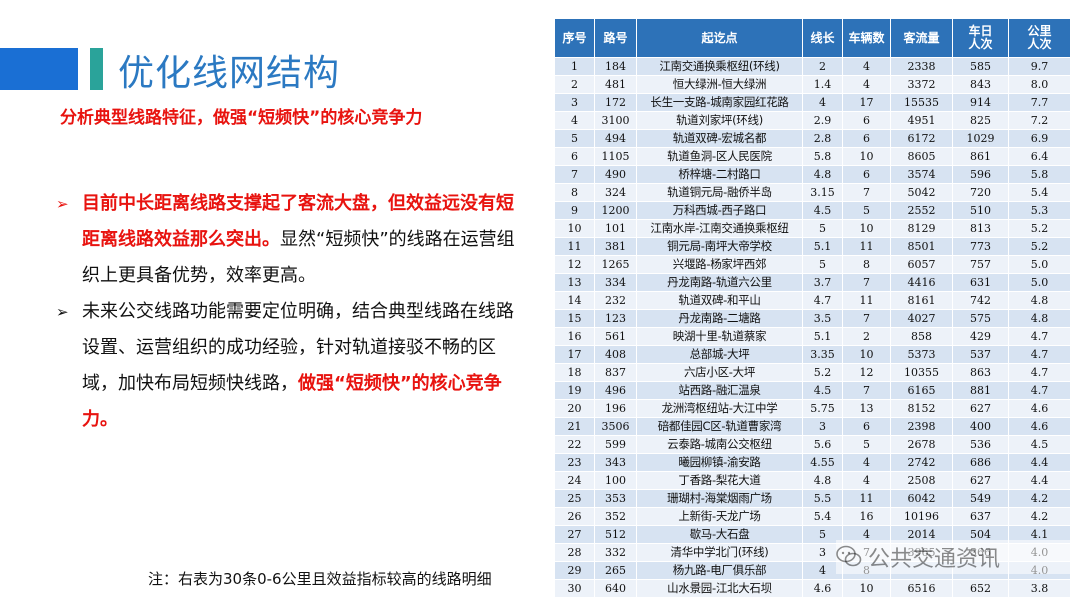  What do you see at coordinates (1039, 84) in the screenshot?
I see `cell-km-trips: 8.0` at bounding box center [1039, 84].